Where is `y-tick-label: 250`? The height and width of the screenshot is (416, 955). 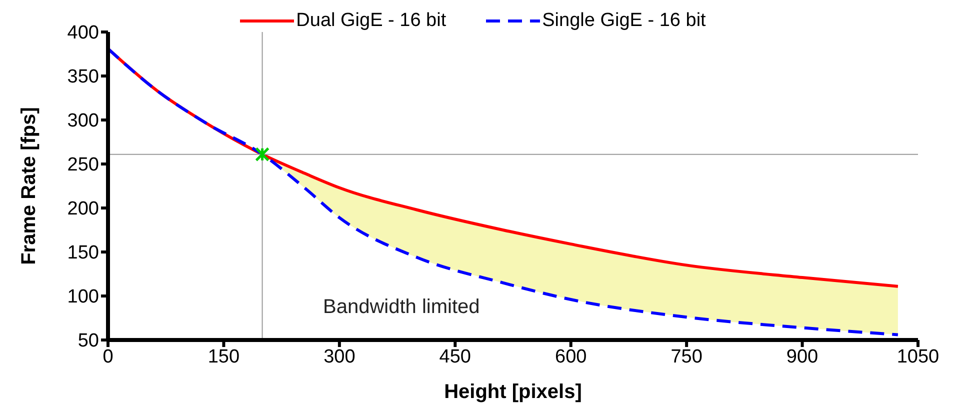 y-tick-label: 250 is located at coordinates (83, 165).